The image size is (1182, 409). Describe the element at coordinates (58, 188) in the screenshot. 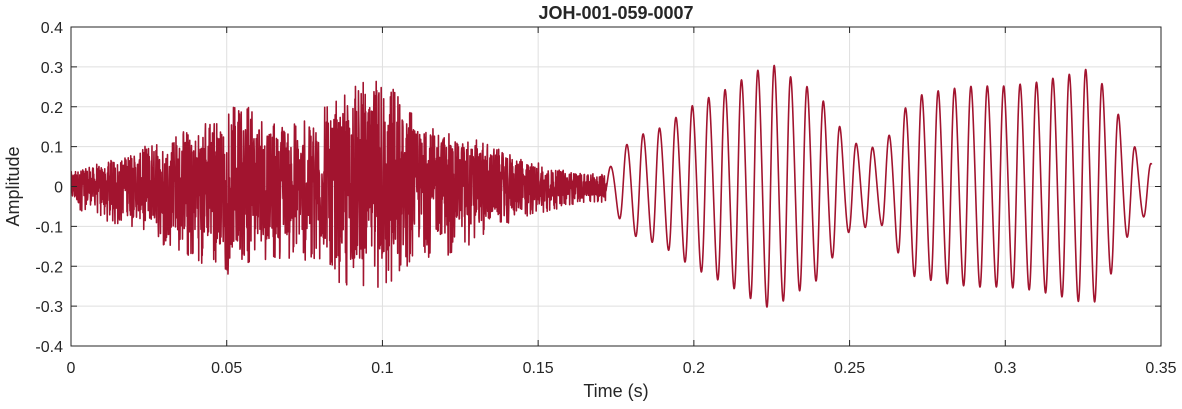

I see `y-tick-label: 0` at that location.